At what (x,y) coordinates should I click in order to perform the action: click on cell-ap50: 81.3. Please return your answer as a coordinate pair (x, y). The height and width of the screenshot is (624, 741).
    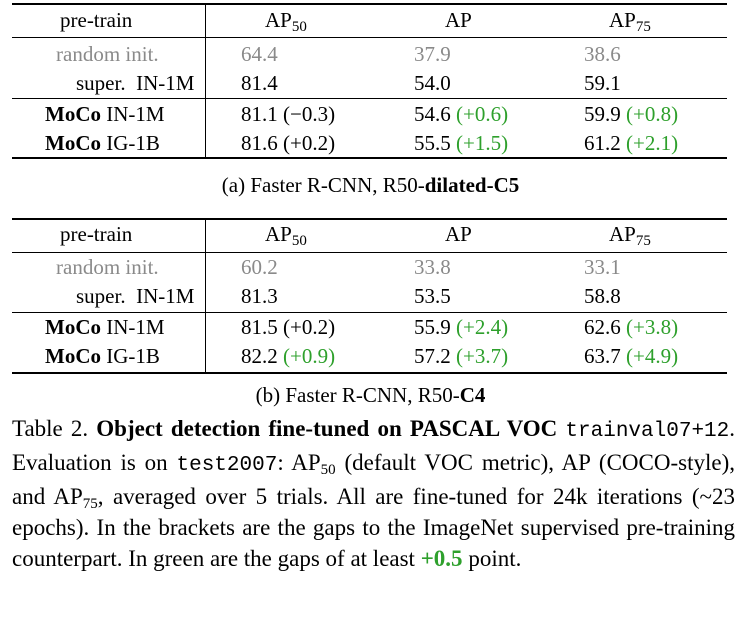
    Looking at the image, I should click on (259, 296).